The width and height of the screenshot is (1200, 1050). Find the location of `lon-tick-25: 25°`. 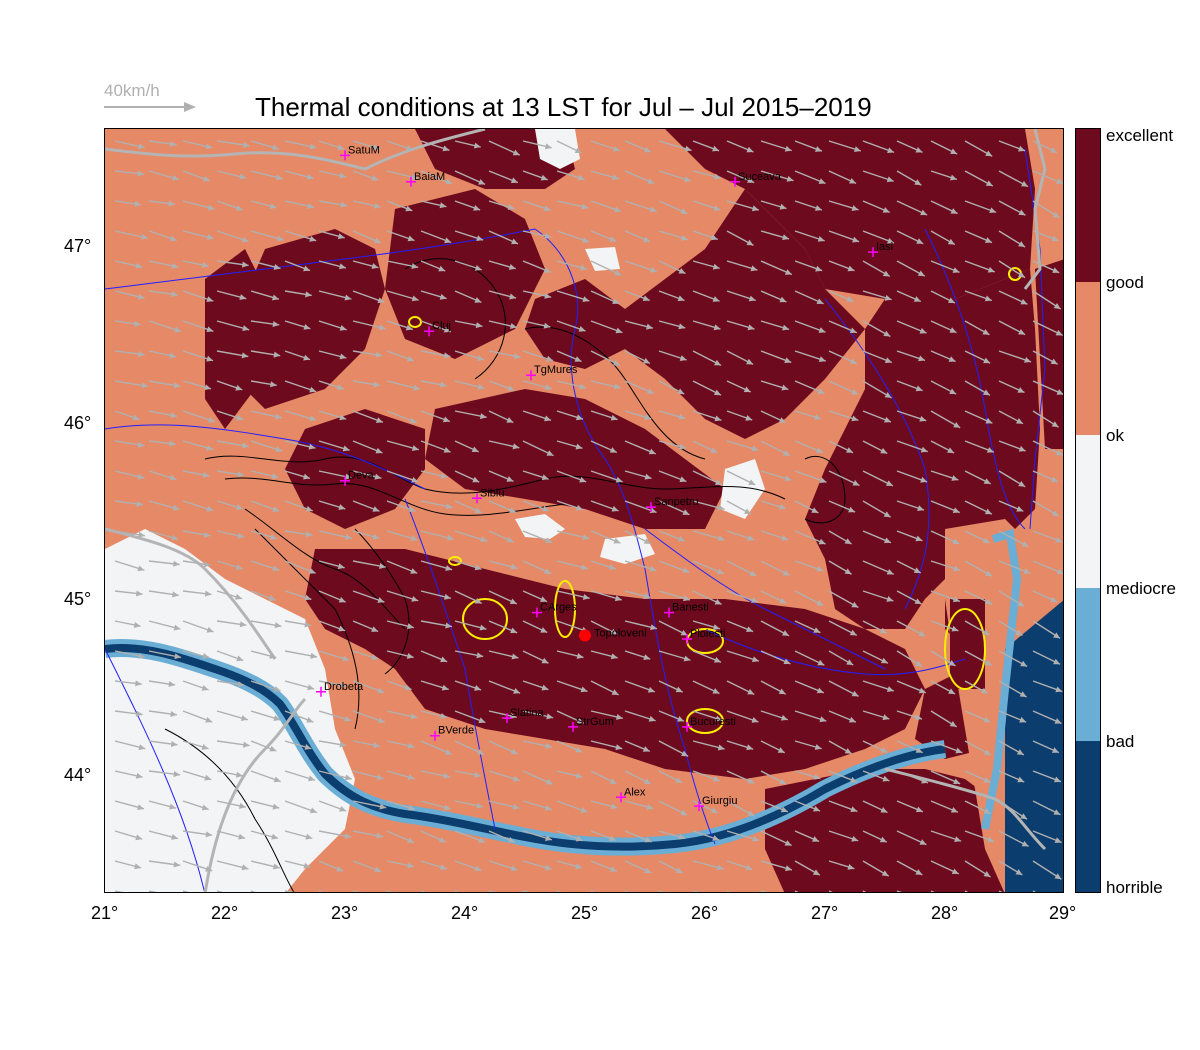

lon-tick-25: 25° is located at coordinates (585, 913).